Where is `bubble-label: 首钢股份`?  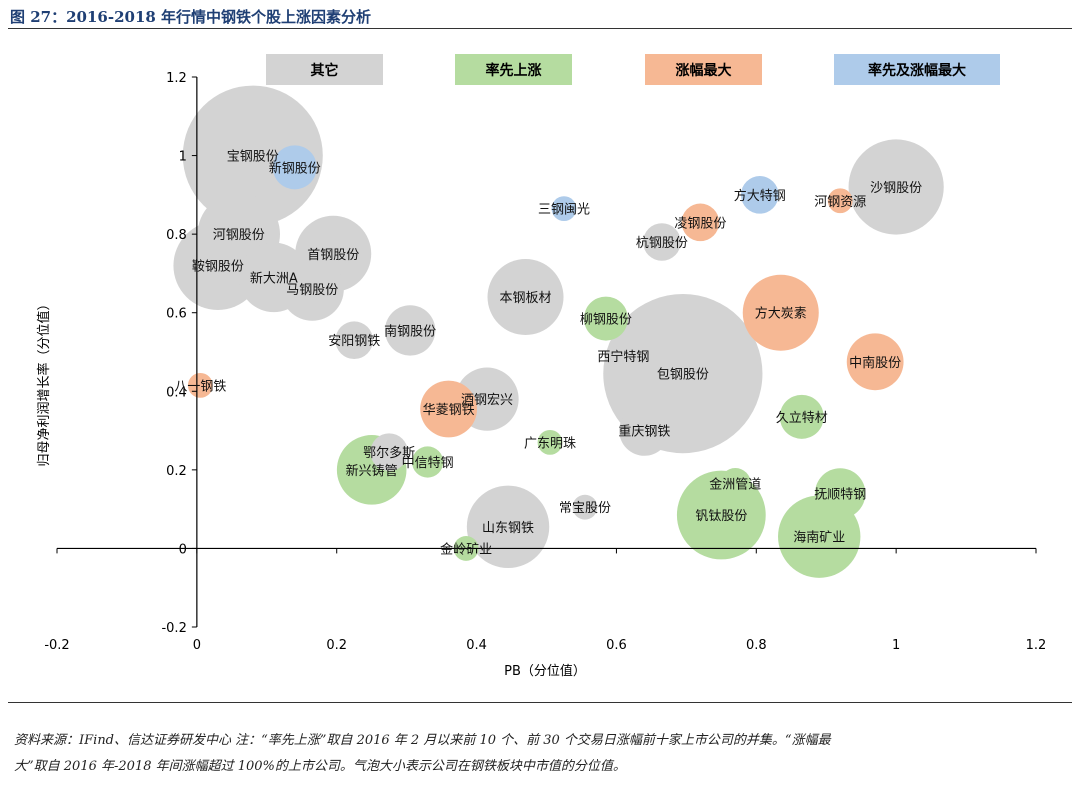
bubble-label: 首钢股份 is located at coordinates (333, 255).